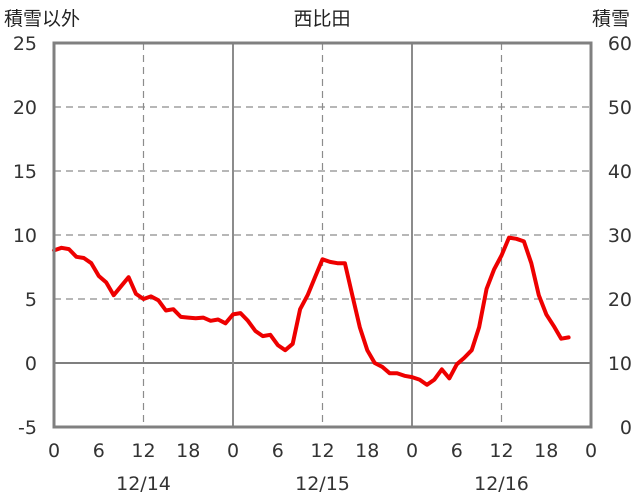 The width and height of the screenshot is (636, 501). I want to click on right-axis-label: 積雪, so click(611, 19).